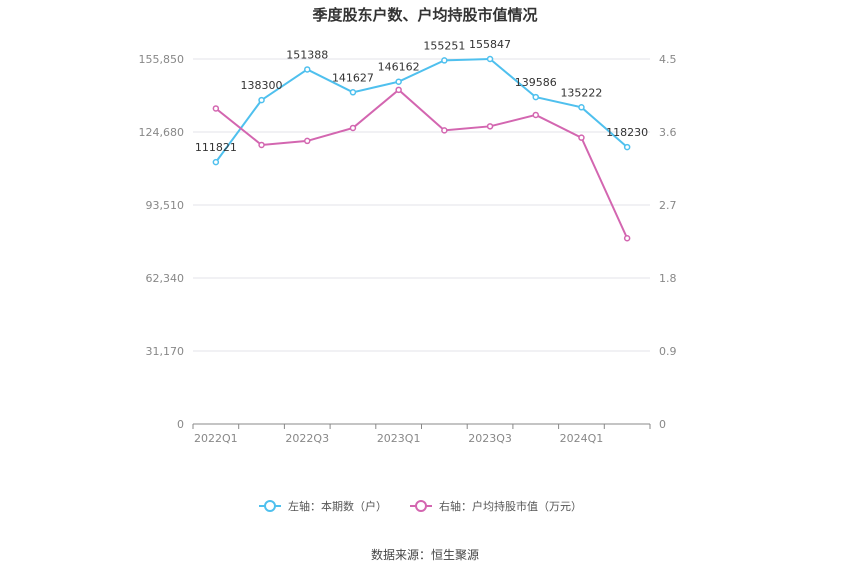 This screenshot has width=850, height=575. I want to click on data-label: 151388, so click(307, 54).